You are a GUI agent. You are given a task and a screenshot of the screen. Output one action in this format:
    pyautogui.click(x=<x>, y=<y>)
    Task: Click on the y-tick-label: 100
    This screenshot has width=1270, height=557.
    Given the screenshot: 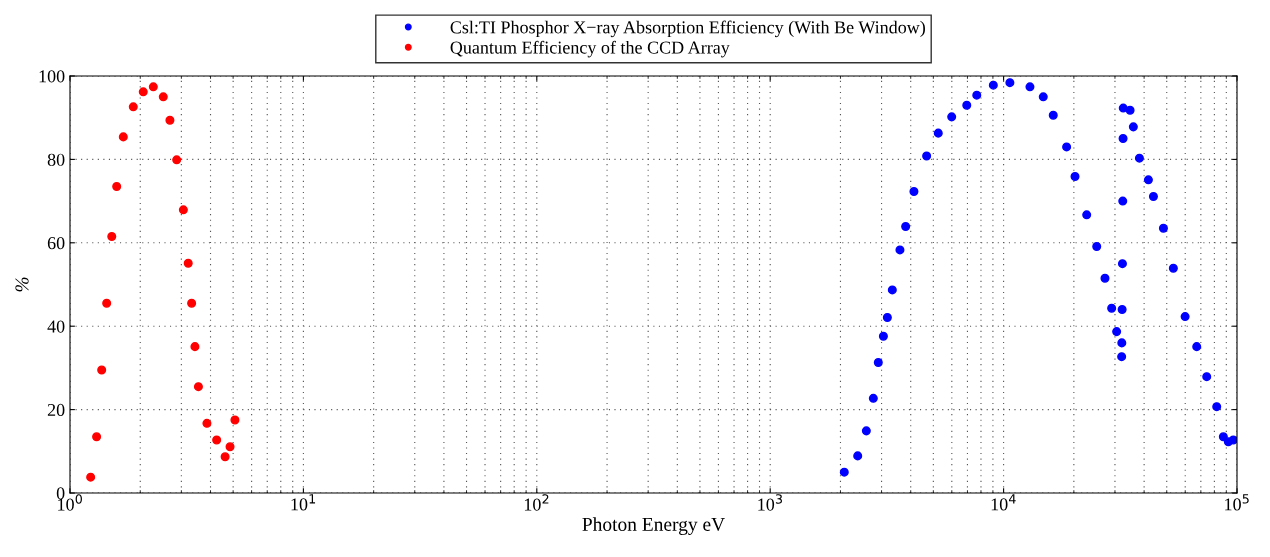 What is the action you would take?
    pyautogui.click(x=52, y=76)
    